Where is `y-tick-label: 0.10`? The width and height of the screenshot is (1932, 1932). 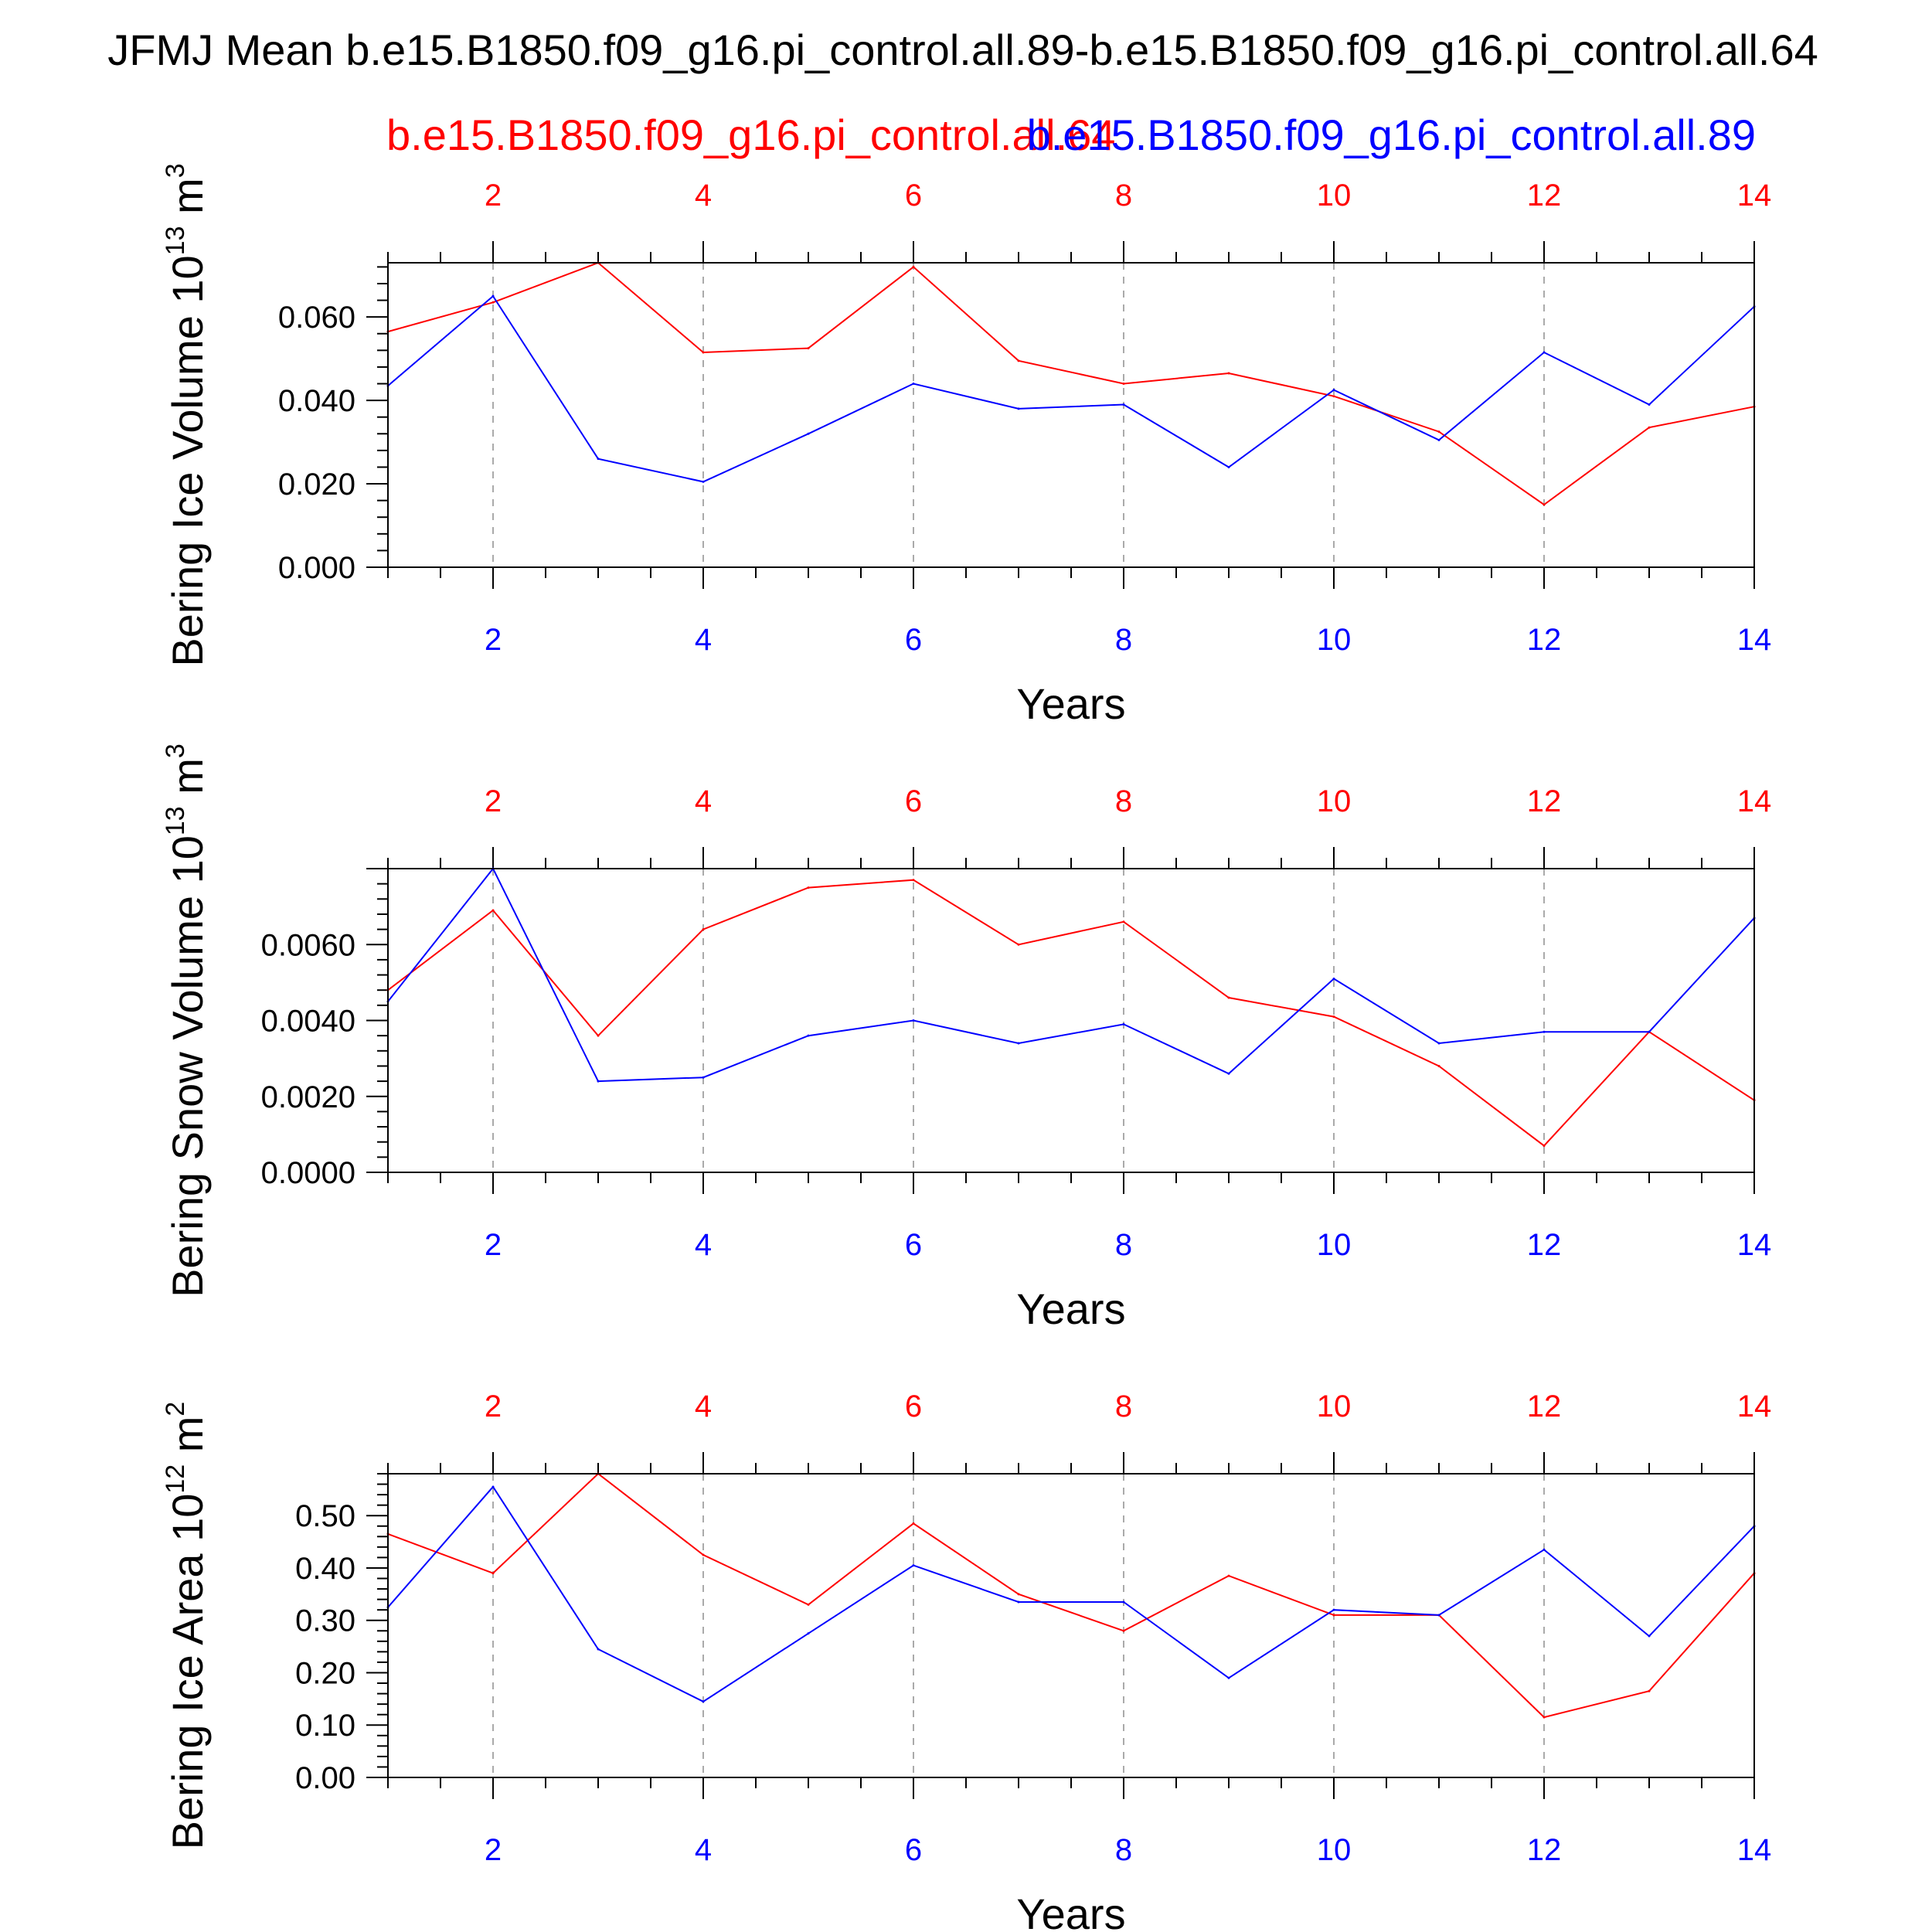 y-tick-label: 0.10 is located at coordinates (325, 1726).